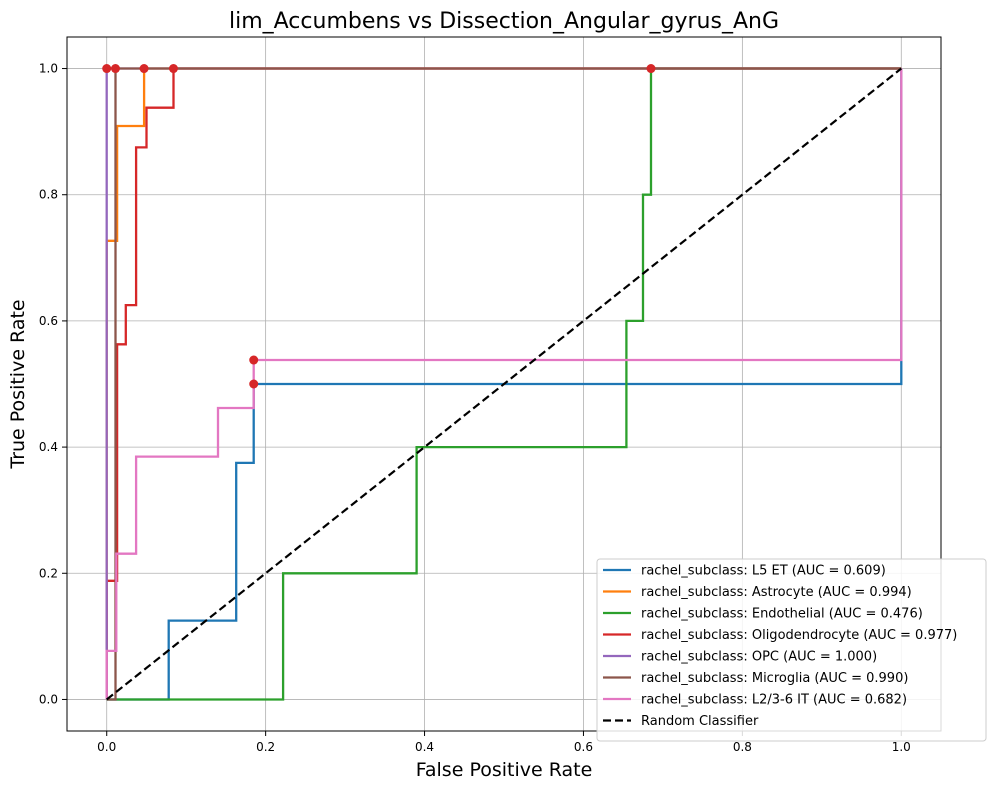  Describe the element at coordinates (48, 69) in the screenshot. I see `y-tick-label: 1.0` at that location.